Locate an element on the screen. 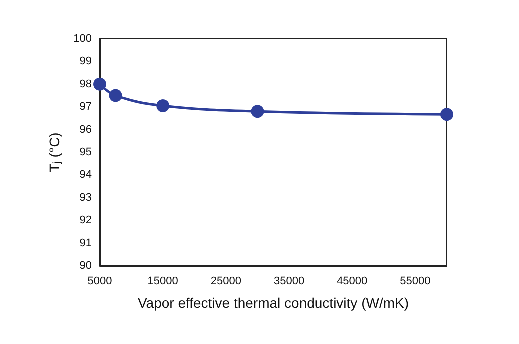  x-tick-label: 5000 is located at coordinates (100, 282).